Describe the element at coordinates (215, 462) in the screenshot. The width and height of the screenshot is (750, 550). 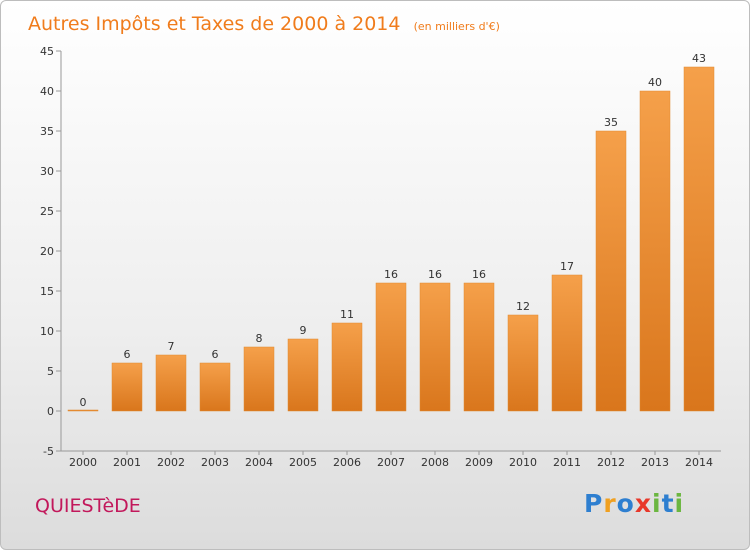
I see `x-tick-label: 2003` at that location.